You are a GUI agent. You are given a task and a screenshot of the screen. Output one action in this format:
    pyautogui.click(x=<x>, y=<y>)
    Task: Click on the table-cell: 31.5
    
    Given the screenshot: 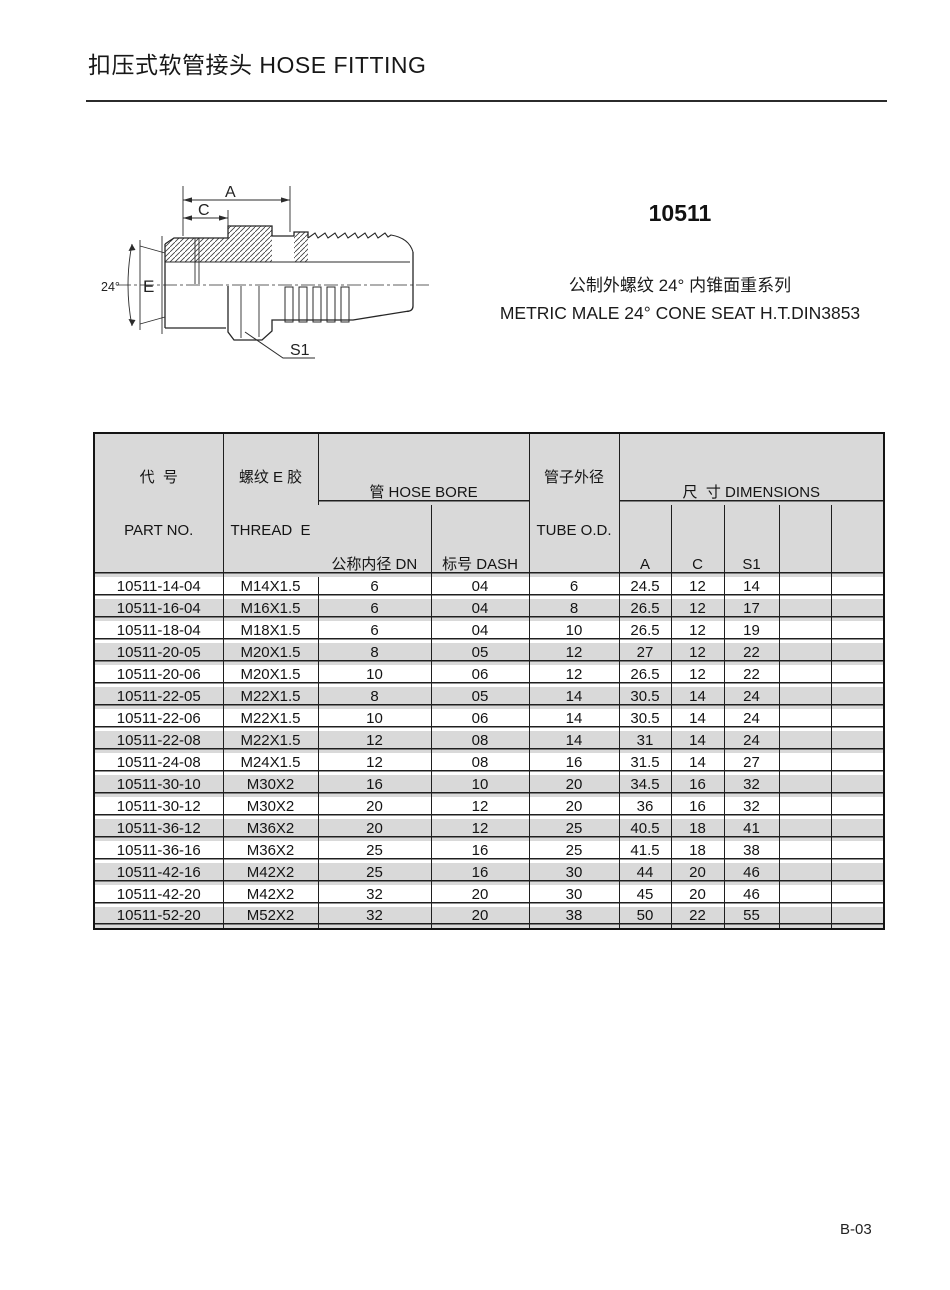 What is the action you would take?
    pyautogui.click(x=645, y=763)
    